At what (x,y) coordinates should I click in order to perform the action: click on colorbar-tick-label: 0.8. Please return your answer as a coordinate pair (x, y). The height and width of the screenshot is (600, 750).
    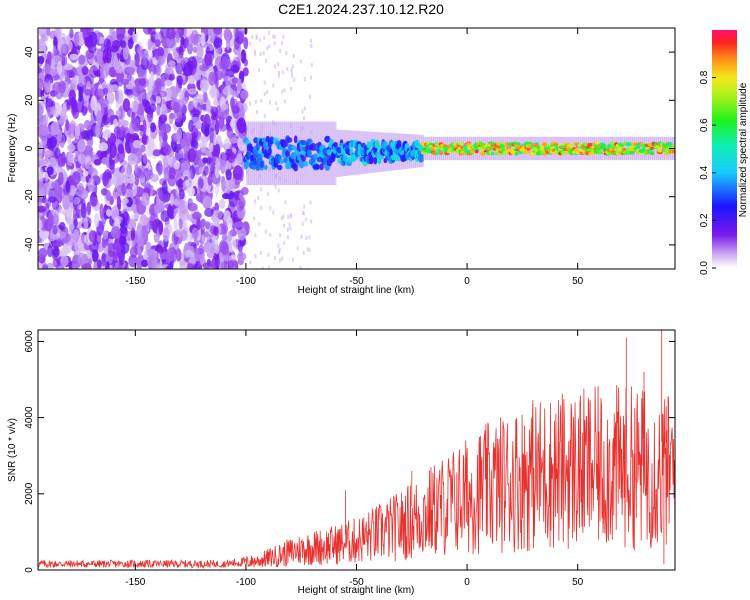
    Looking at the image, I should click on (704, 77).